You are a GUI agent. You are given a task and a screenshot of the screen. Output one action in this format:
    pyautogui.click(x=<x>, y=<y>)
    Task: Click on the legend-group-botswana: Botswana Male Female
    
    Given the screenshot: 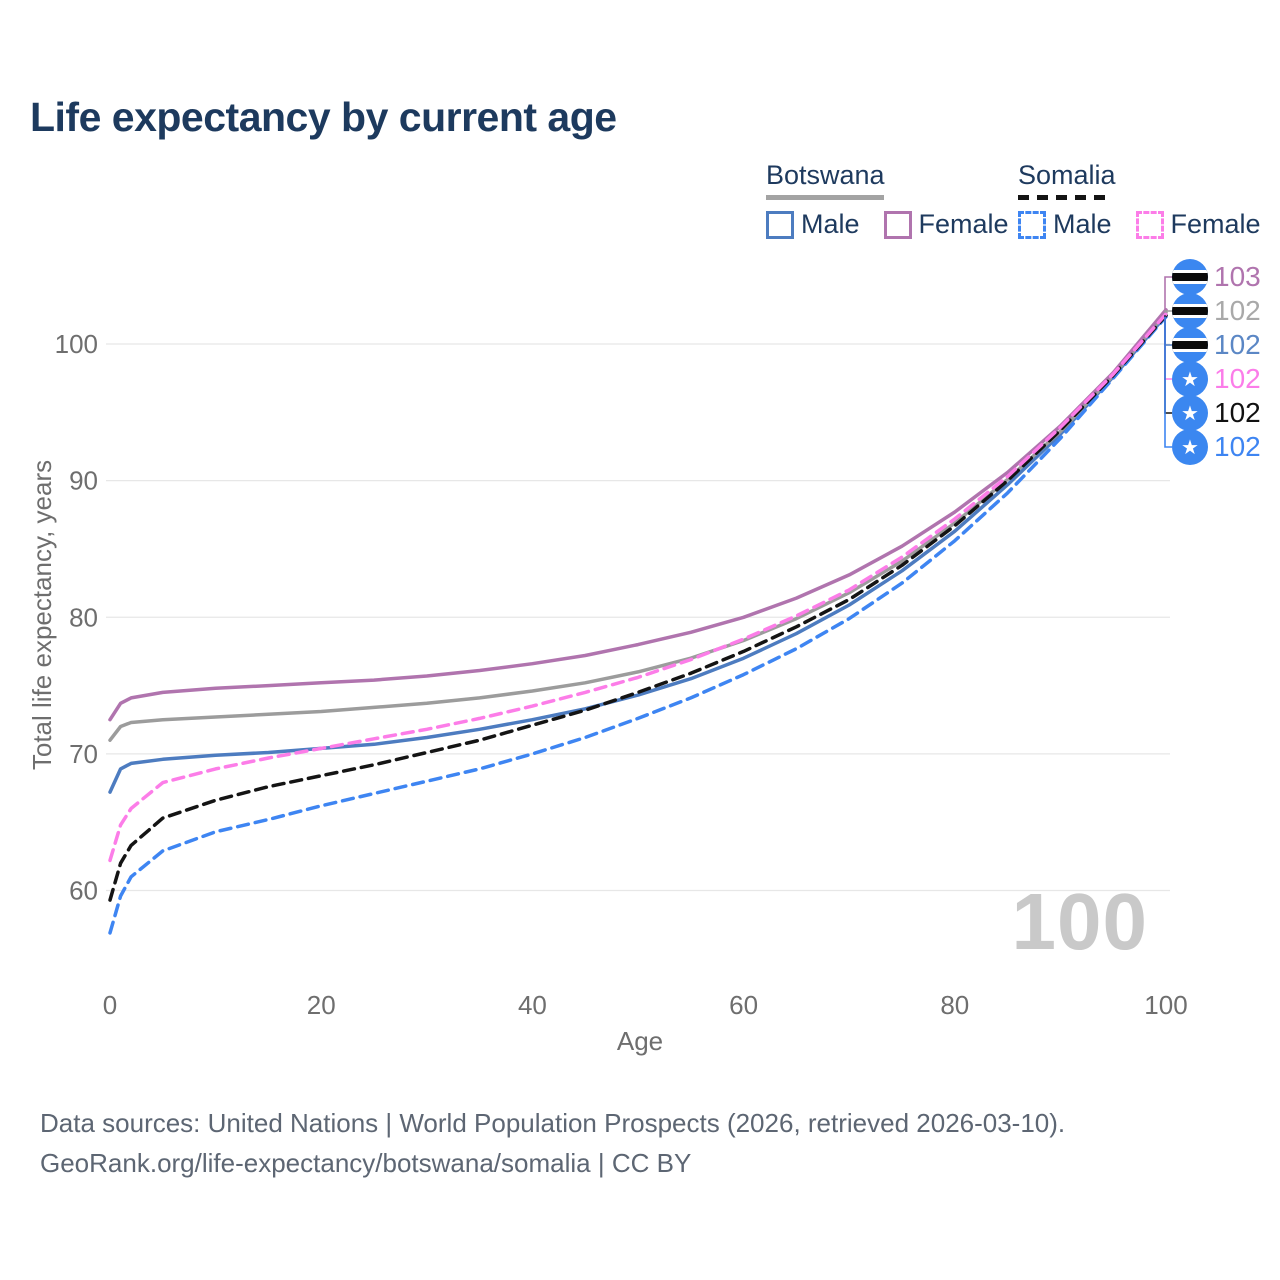 What is the action you would take?
    pyautogui.click(x=887, y=200)
    